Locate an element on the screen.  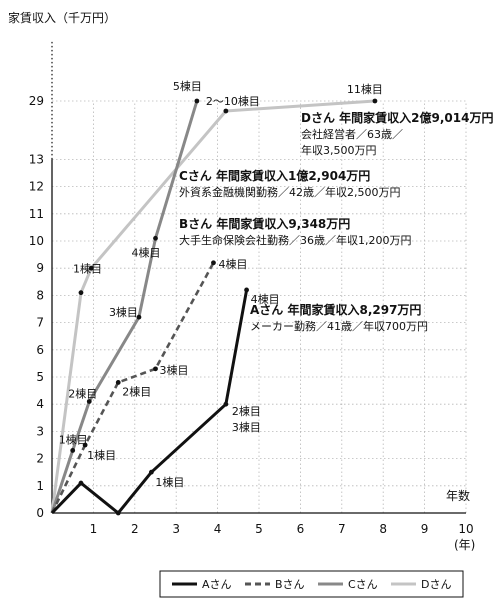
annotation-title-1: Cさん 年間家賃収入1億2,904万円 is located at coordinates (274, 175).